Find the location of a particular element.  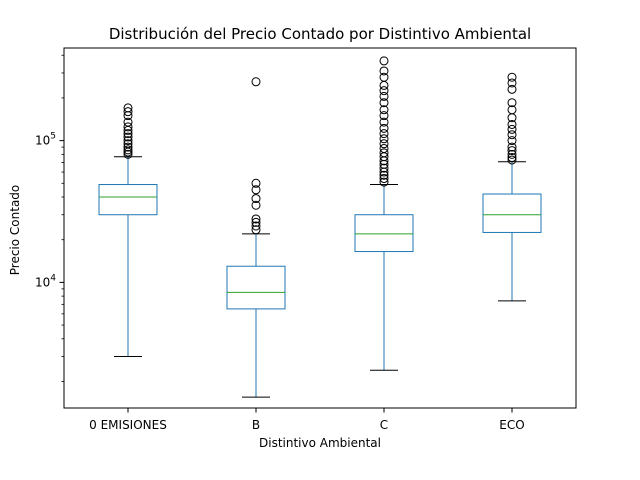

x-tick-label: ECO is located at coordinates (511, 425).